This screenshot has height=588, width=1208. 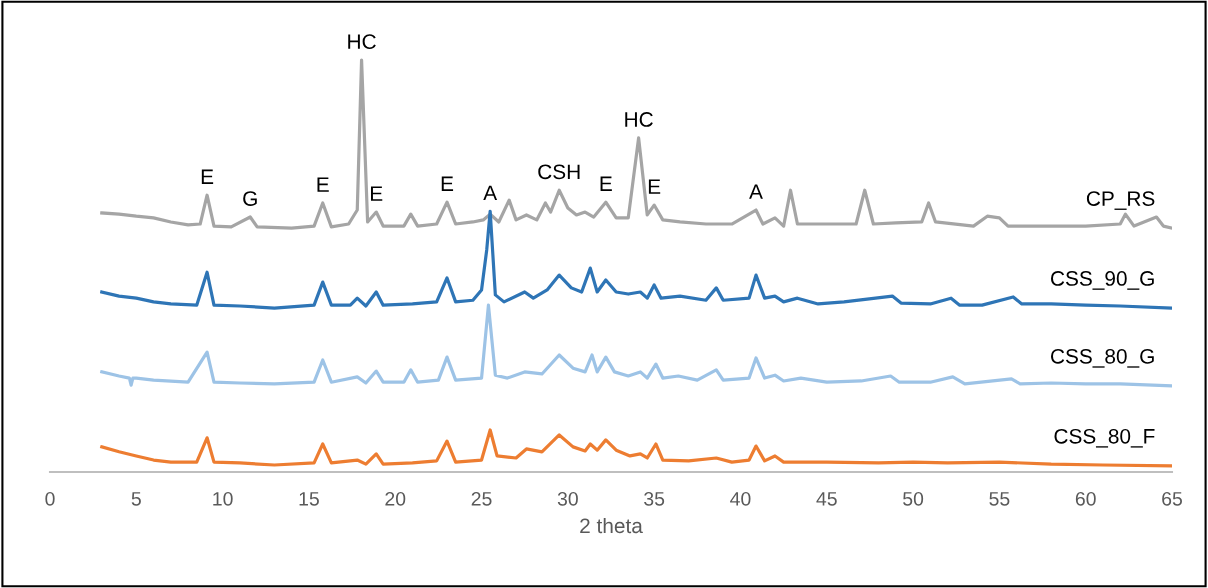 What do you see at coordinates (826, 499) in the screenshot?
I see `x-tick-label: 45` at bounding box center [826, 499].